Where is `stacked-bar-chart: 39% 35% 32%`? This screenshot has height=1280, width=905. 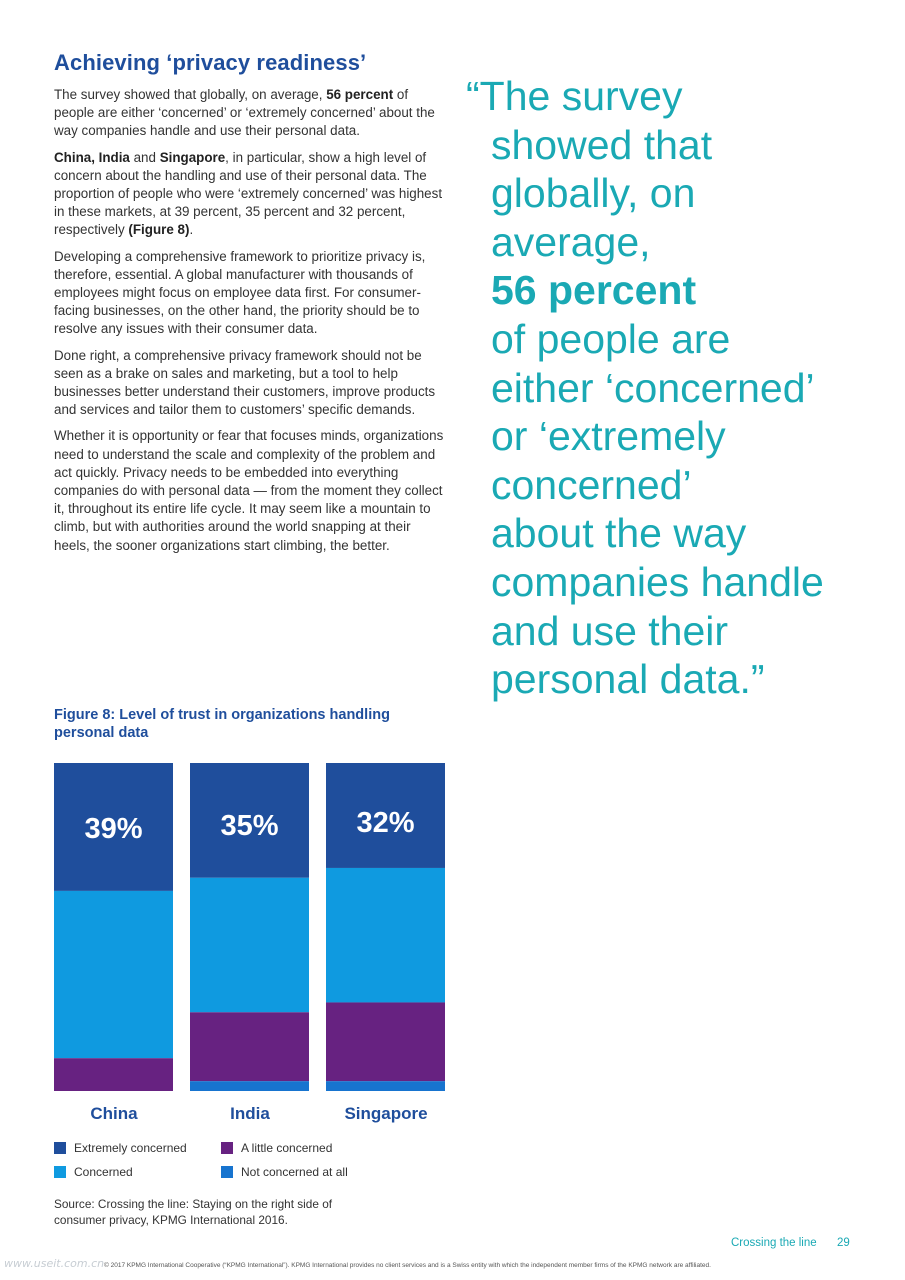 stacked-bar-chart: 39% 35% 32% is located at coordinates (250, 928).